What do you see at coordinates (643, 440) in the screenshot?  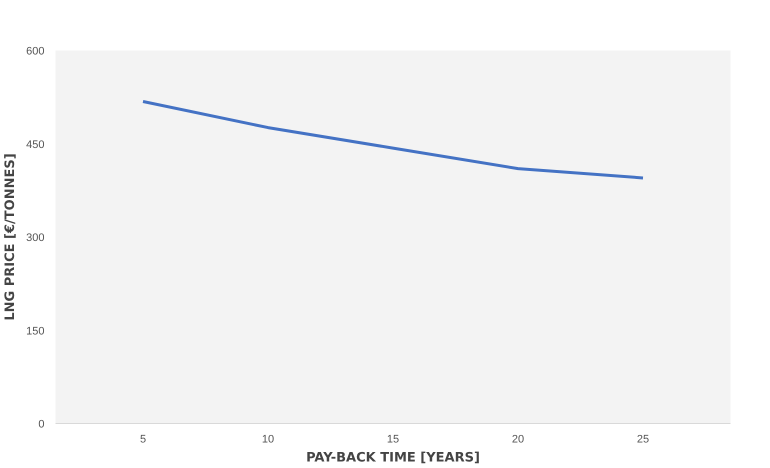 I see `x-tick-label: 25` at bounding box center [643, 440].